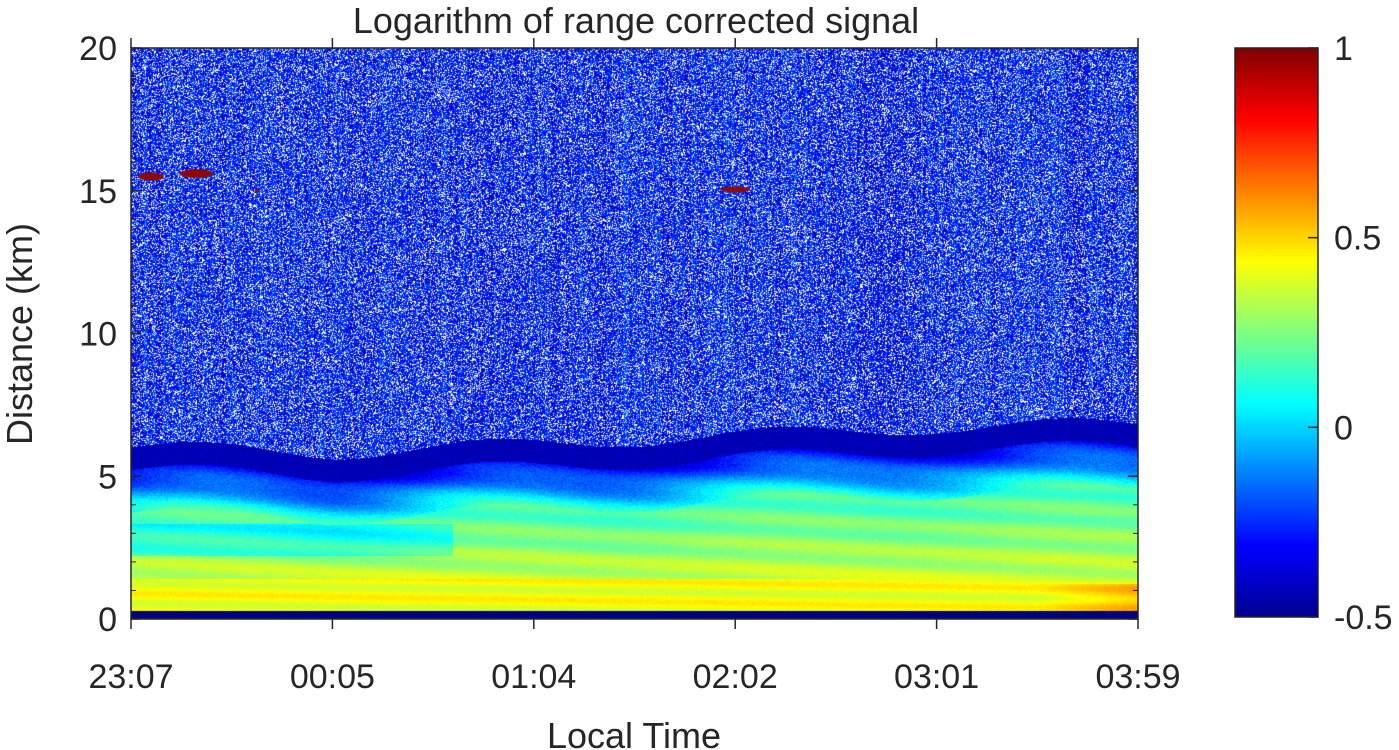 This screenshot has height=750, width=1399. What do you see at coordinates (1343, 49) in the screenshot?
I see `colorbar-tick-label: 1` at bounding box center [1343, 49].